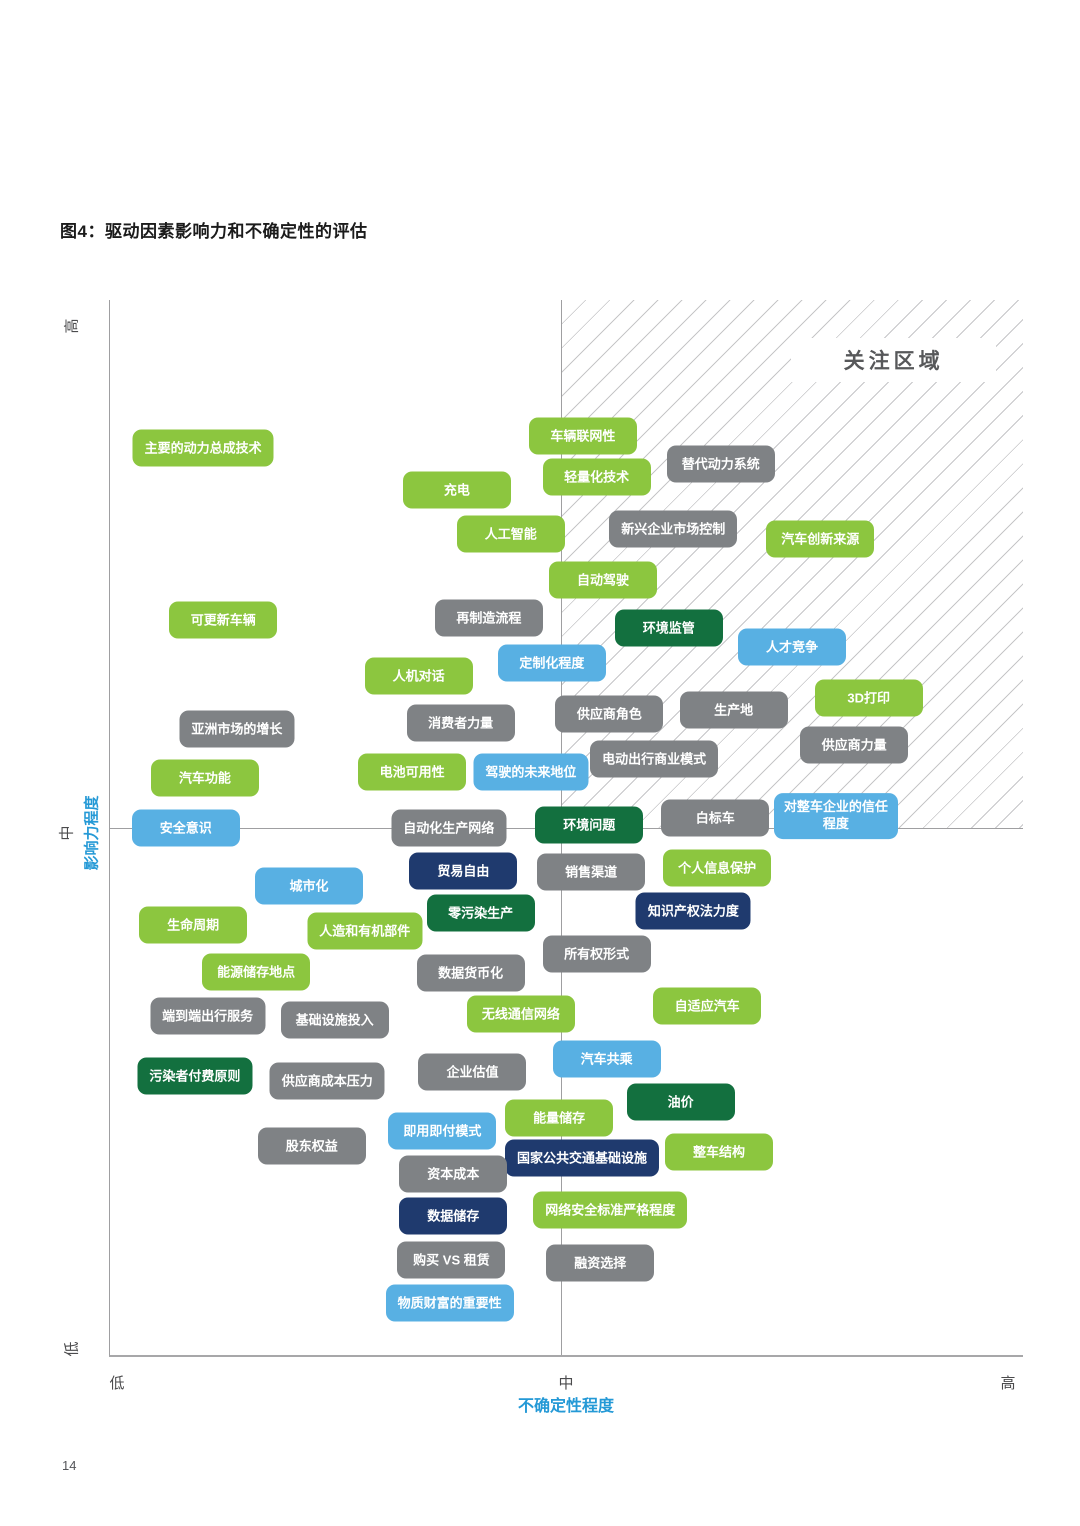 The width and height of the screenshot is (1080, 1526). What do you see at coordinates (566, 1383) in the screenshot?
I see `x-tick-mid: 中` at bounding box center [566, 1383].